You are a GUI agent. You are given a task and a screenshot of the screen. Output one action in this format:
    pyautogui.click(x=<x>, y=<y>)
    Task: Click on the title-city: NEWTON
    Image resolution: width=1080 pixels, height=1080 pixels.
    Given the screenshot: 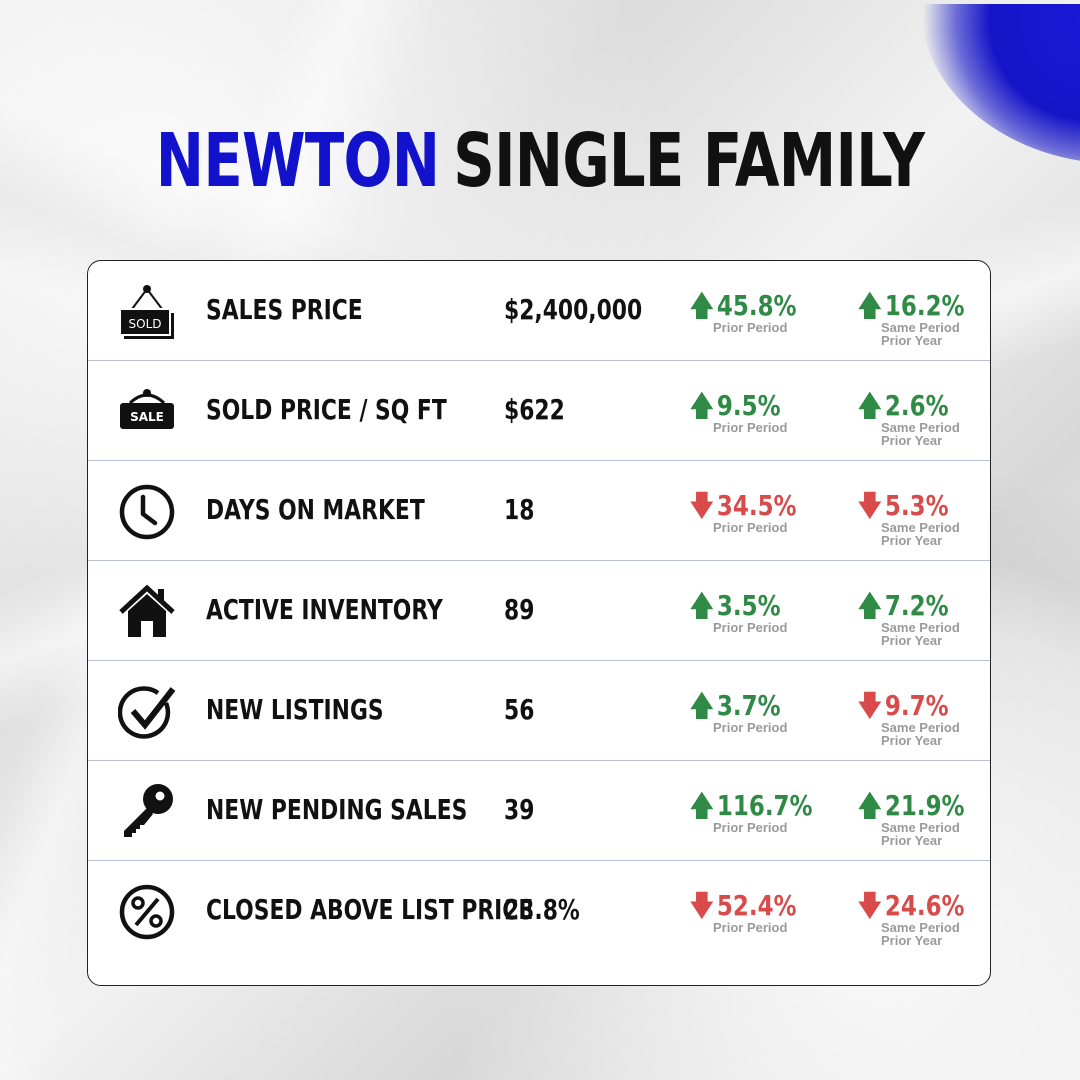 What is the action you would take?
    pyautogui.click(x=297, y=161)
    